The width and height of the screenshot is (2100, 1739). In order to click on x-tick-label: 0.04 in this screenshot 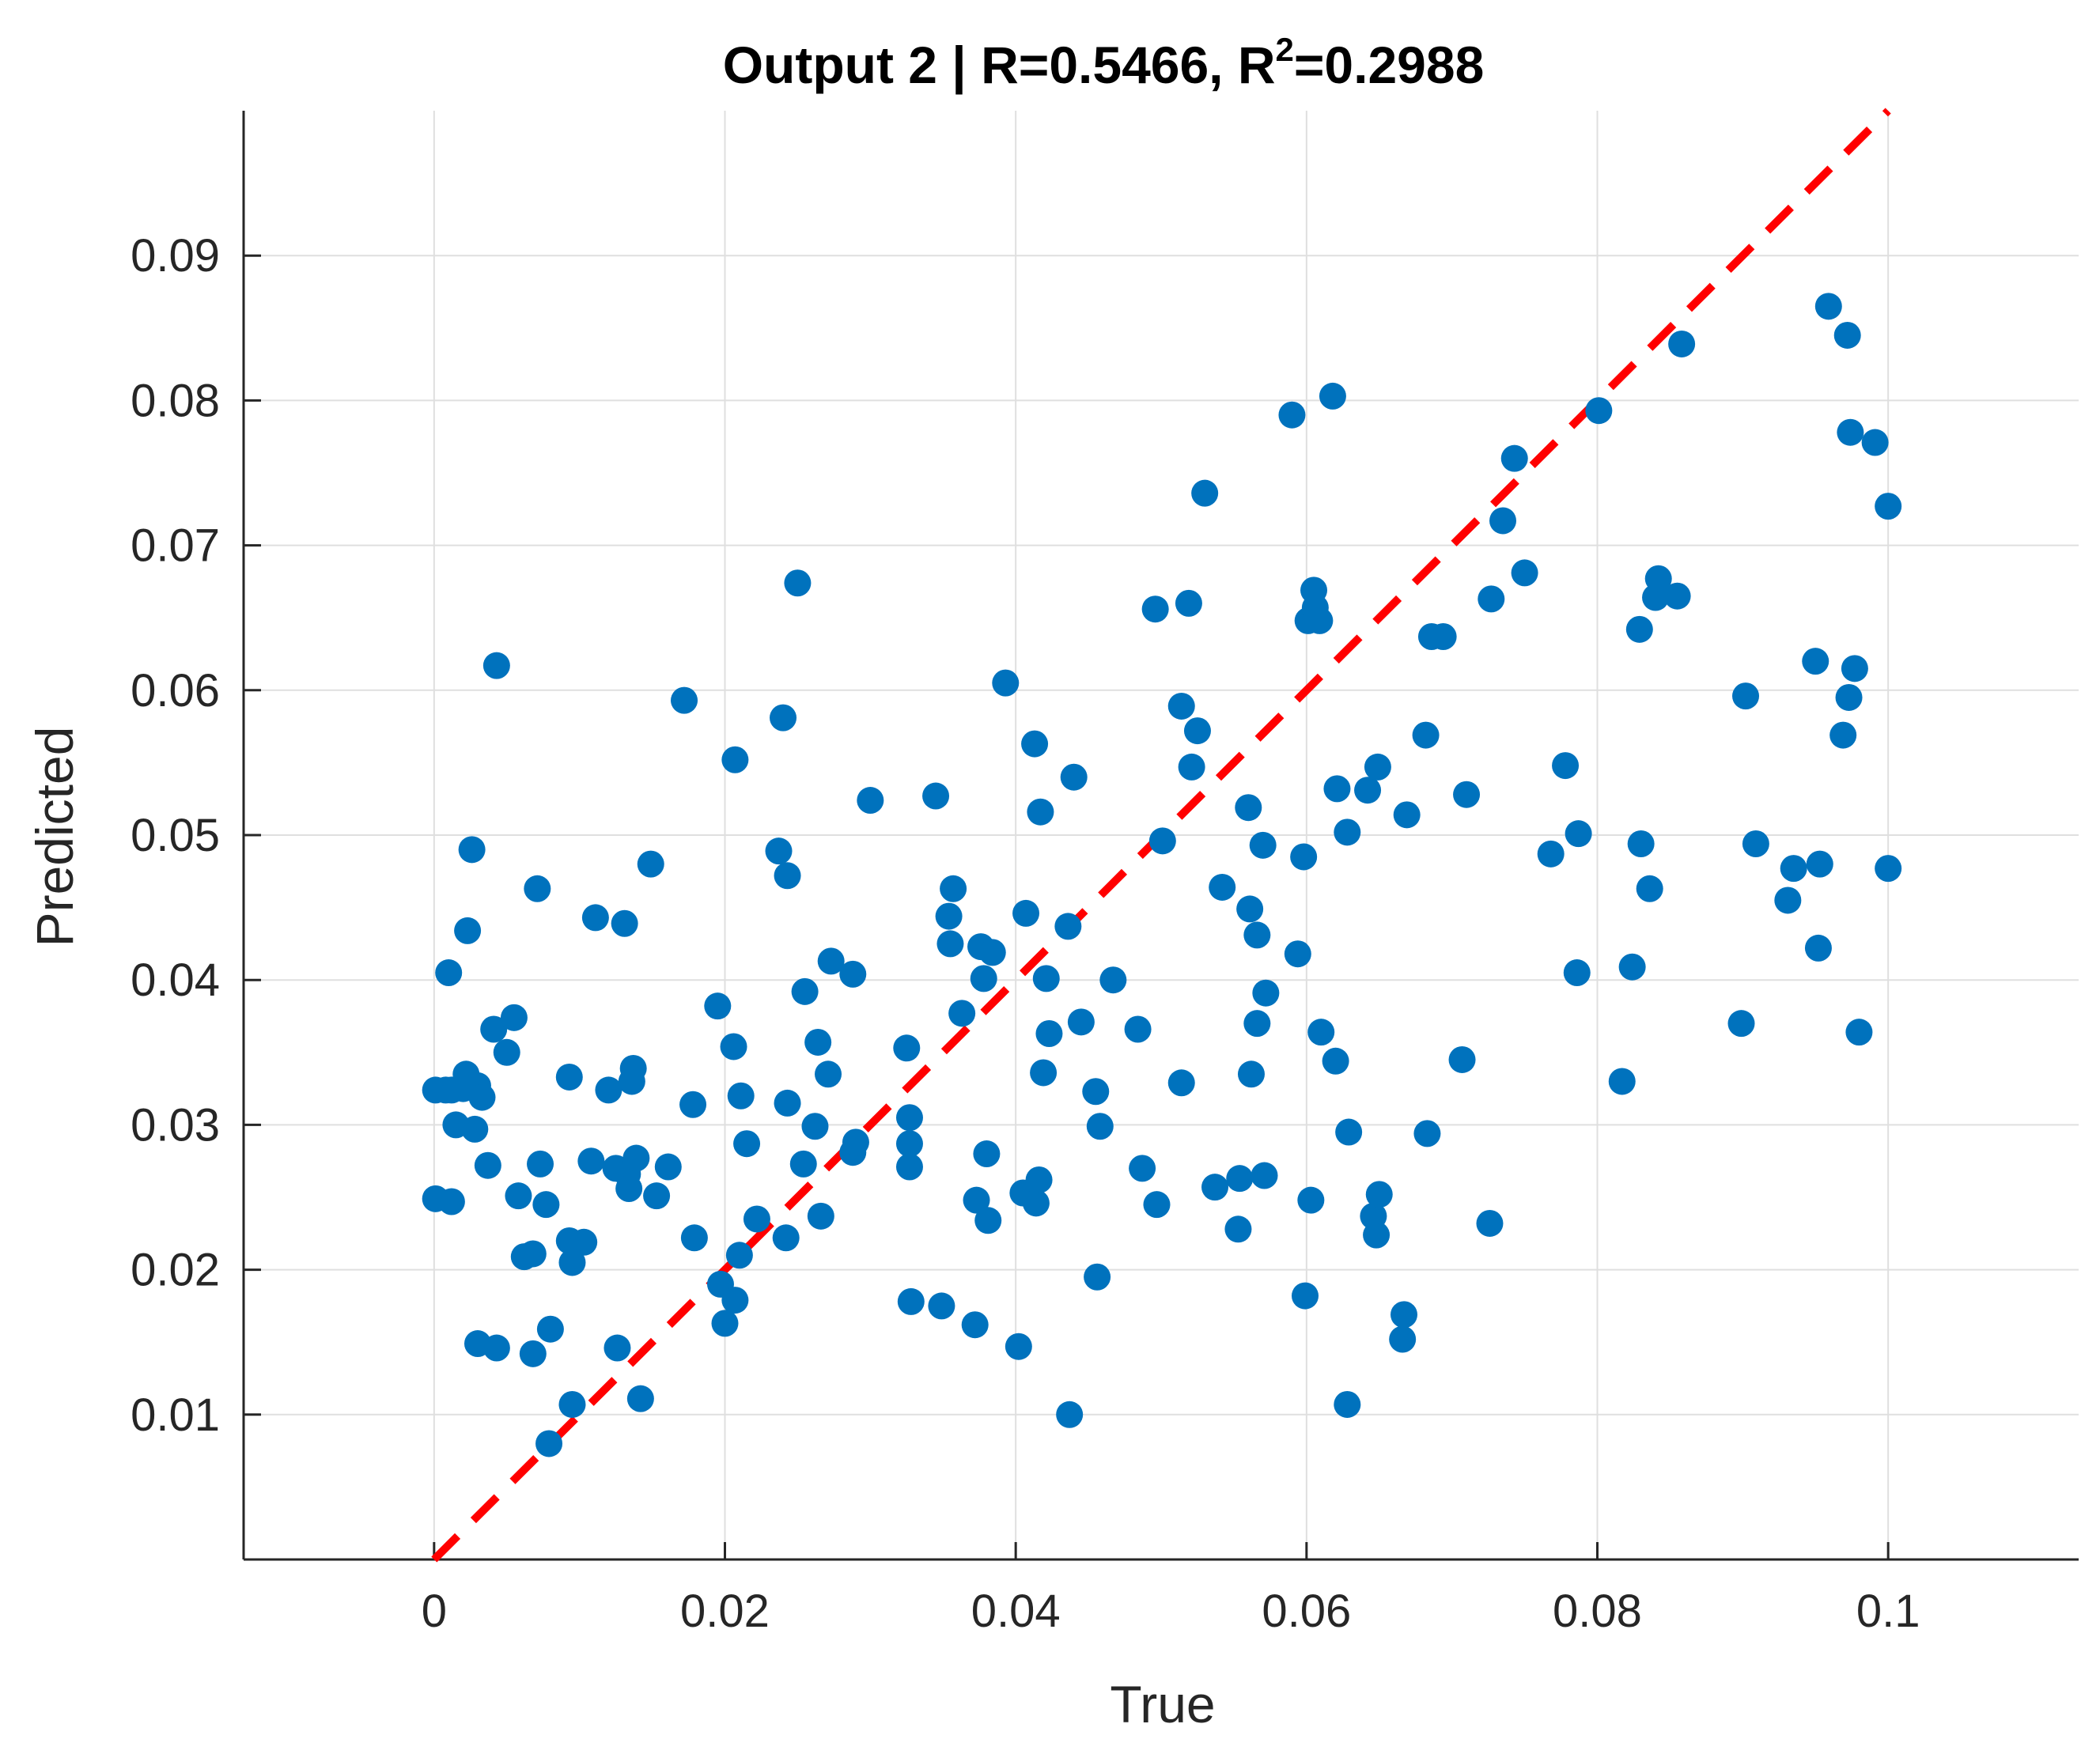, I will do `click(1016, 1611)`.